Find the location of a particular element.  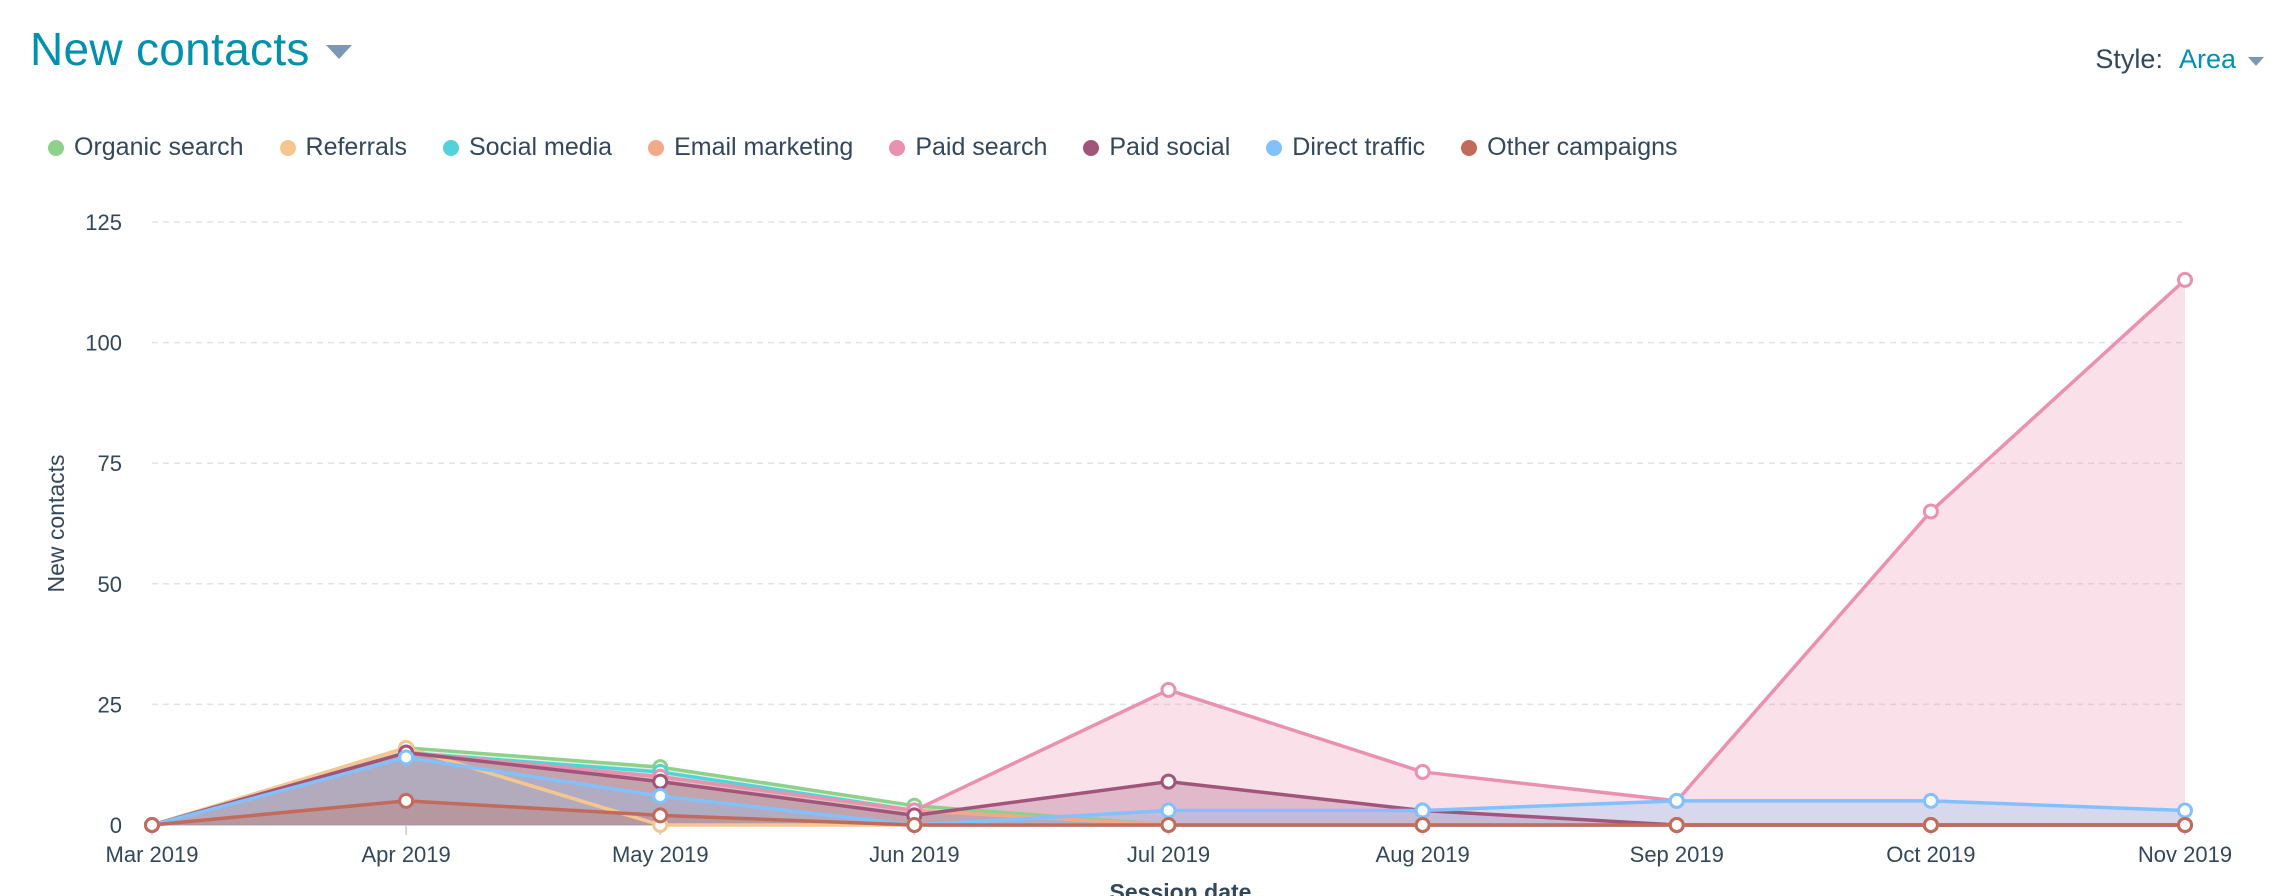

legend-item-email-marketing: Email marketing is located at coordinates (750, 147).